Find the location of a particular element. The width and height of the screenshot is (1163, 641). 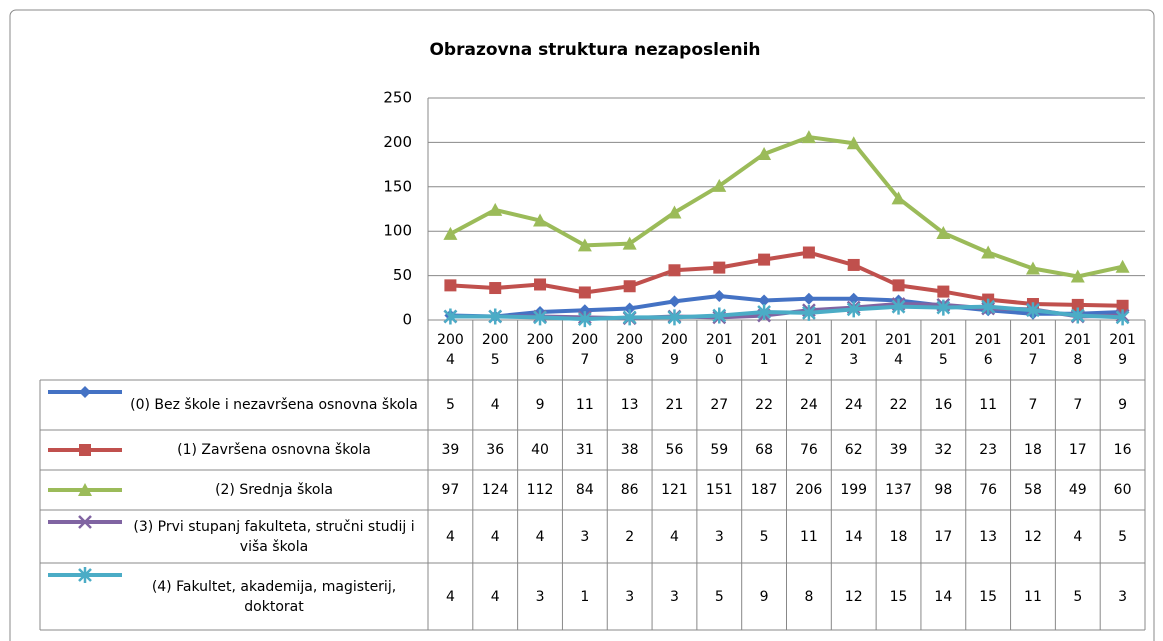

x-tick-label: 2017 is located at coordinates (1033, 350).